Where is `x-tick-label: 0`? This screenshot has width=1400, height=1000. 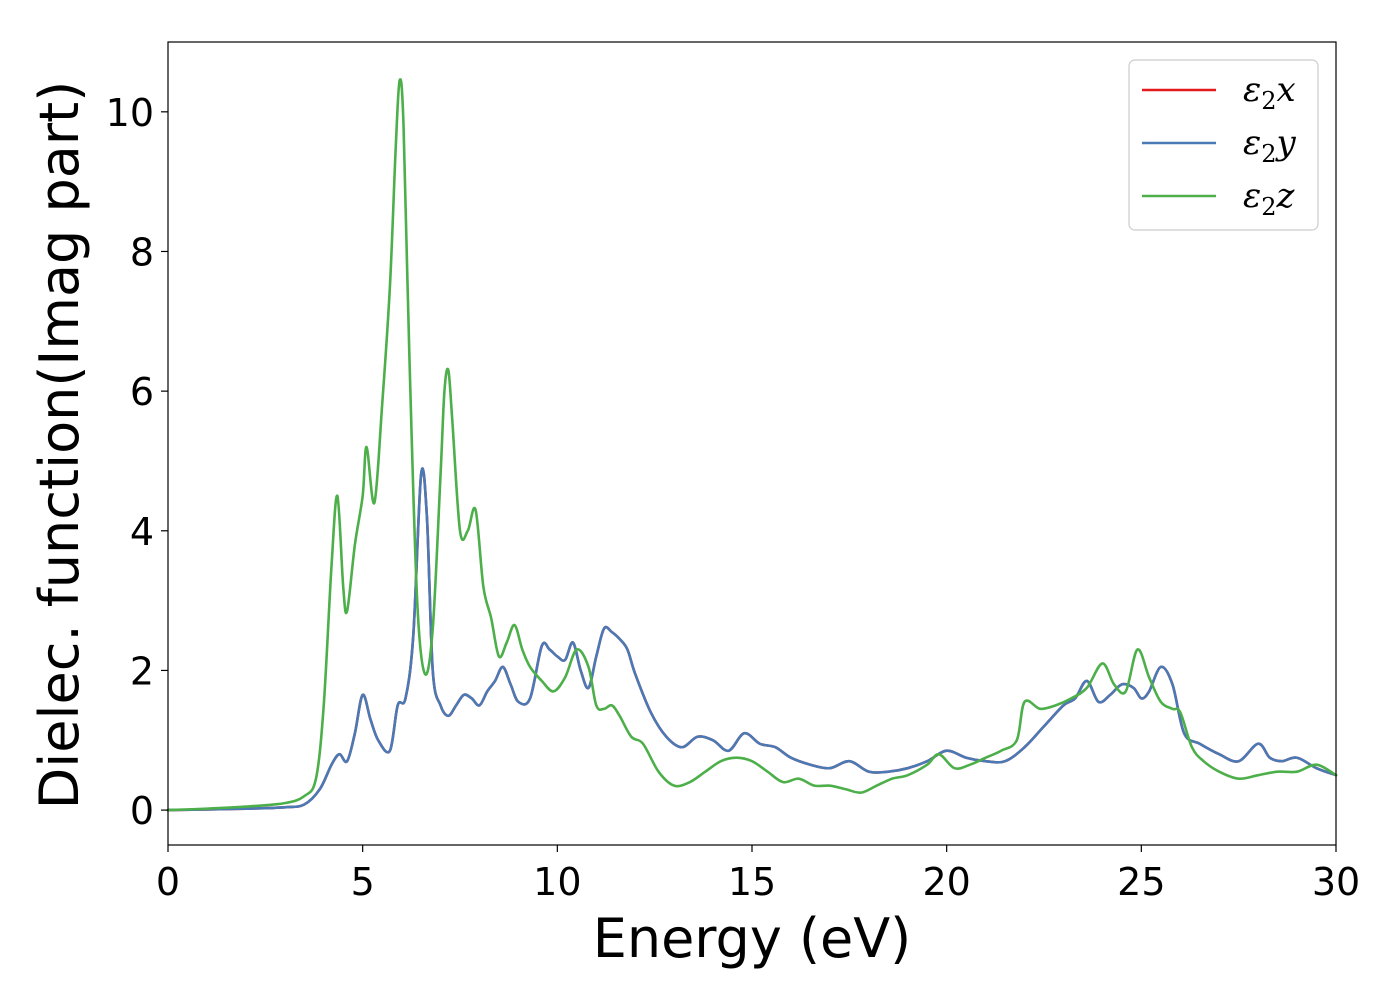 x-tick-label: 0 is located at coordinates (168, 882).